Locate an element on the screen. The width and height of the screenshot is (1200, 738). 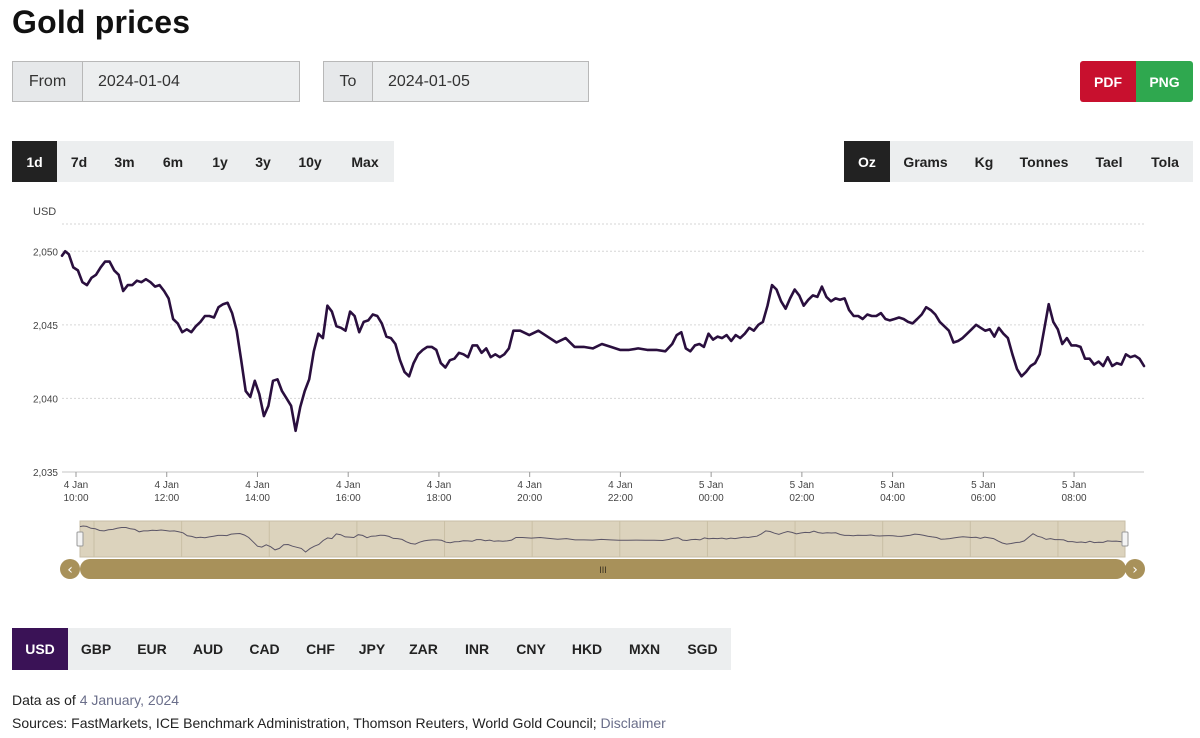
currency-option-sgd: SGD is located at coordinates (702, 649).